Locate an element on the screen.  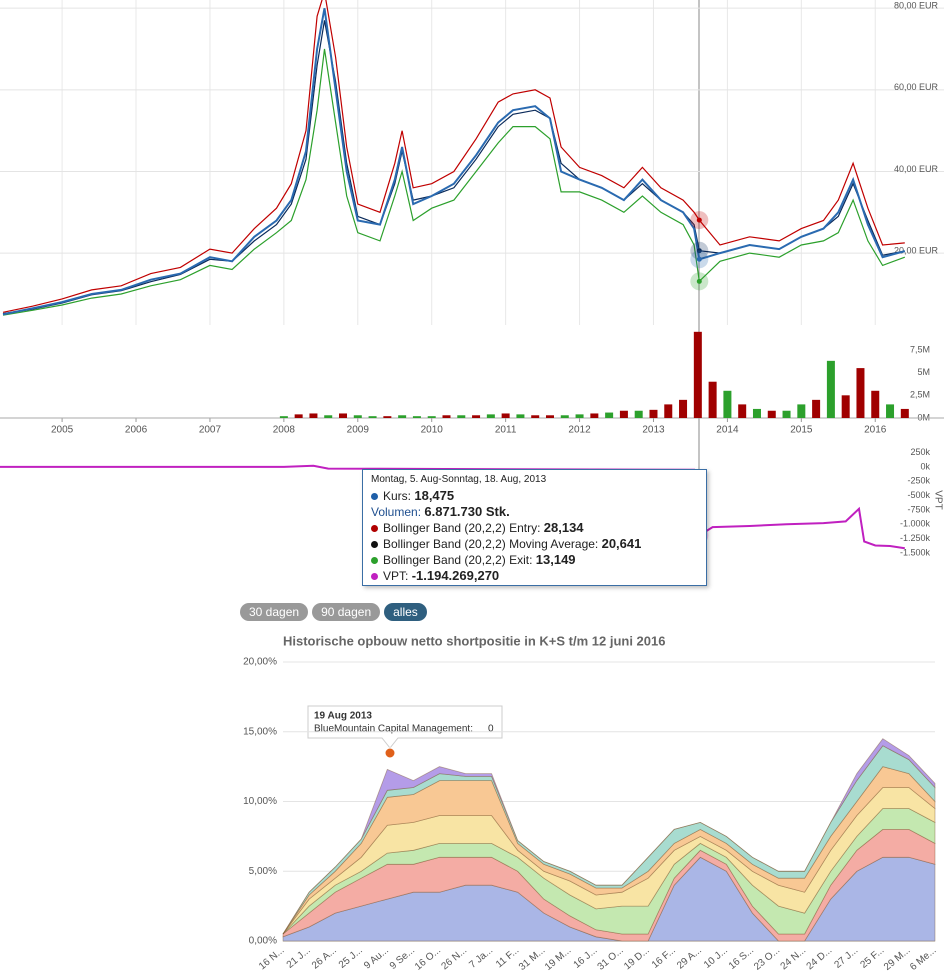
x-tick-label: 2006 is located at coordinates (136, 430).